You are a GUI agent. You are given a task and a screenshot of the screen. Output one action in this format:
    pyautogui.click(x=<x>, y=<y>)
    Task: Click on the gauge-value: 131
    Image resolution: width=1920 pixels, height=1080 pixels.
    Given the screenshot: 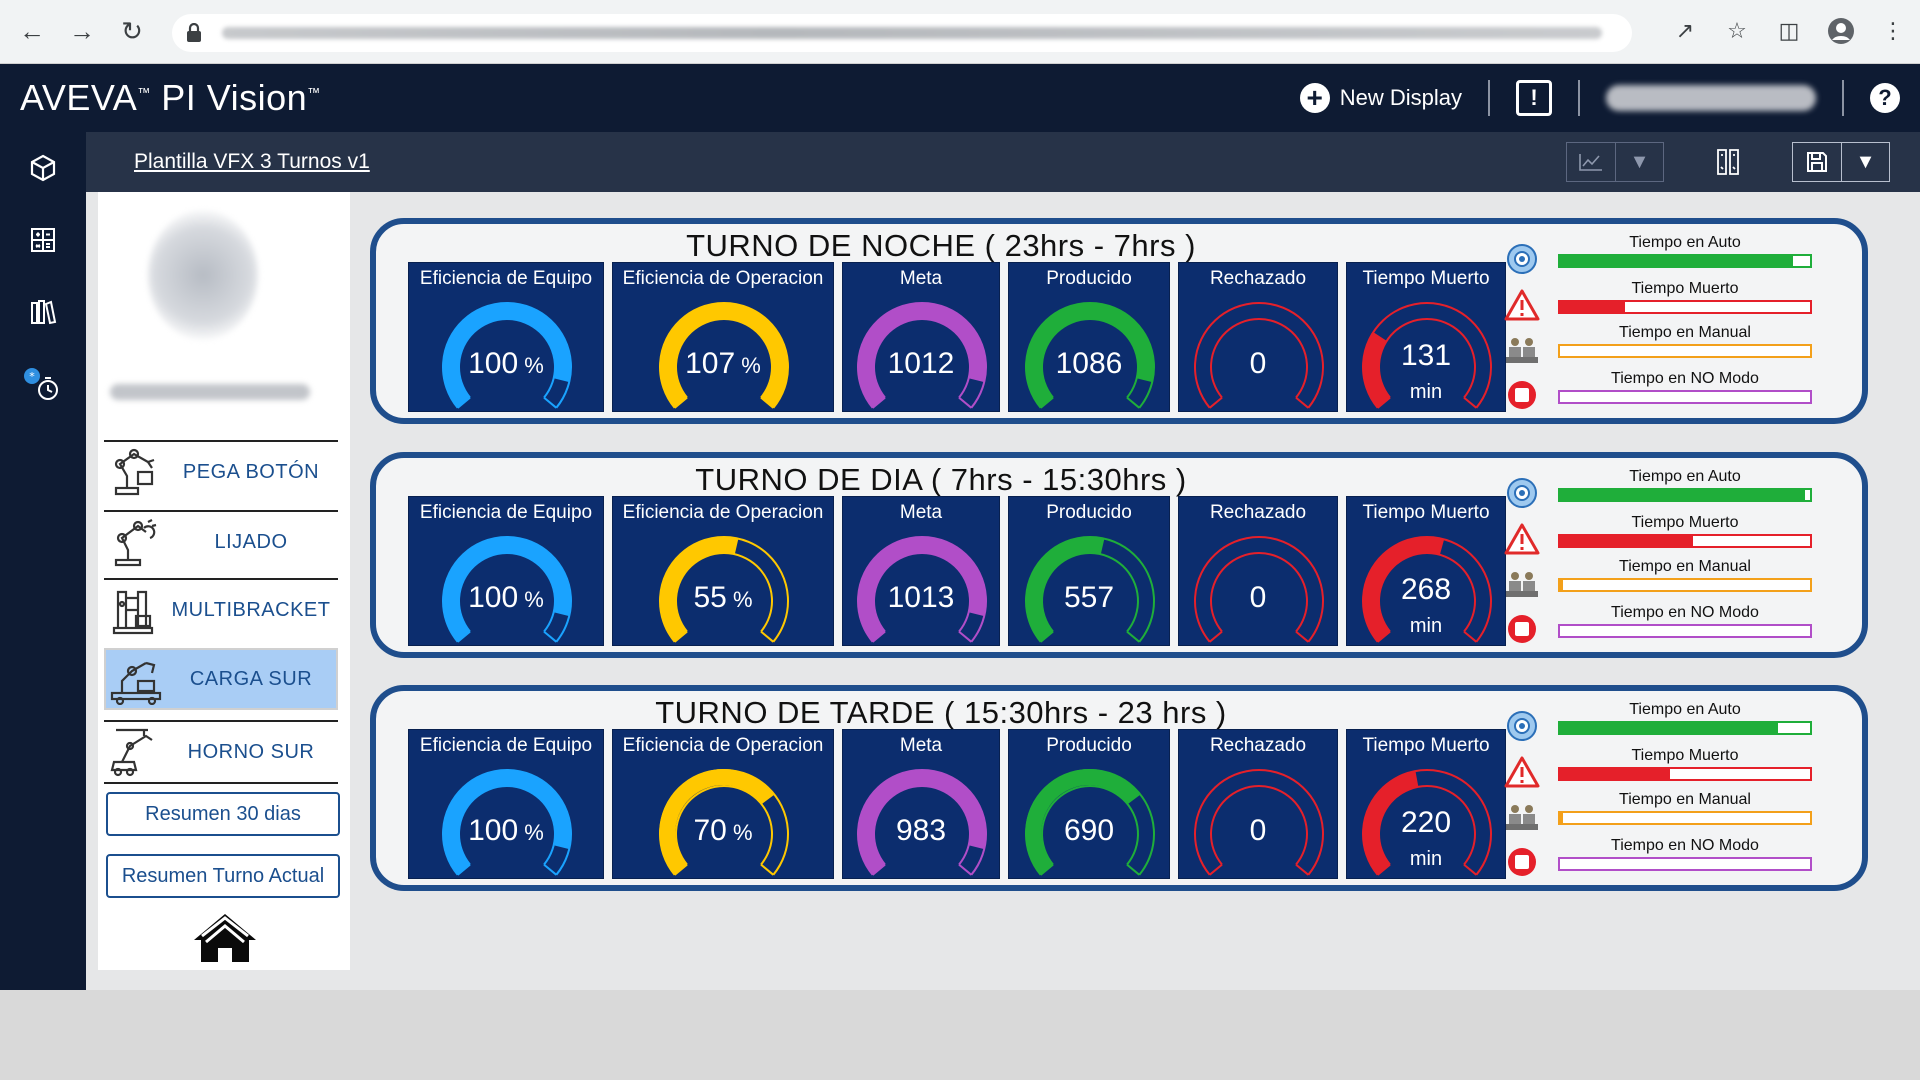 What is the action you would take?
    pyautogui.click(x=1426, y=356)
    